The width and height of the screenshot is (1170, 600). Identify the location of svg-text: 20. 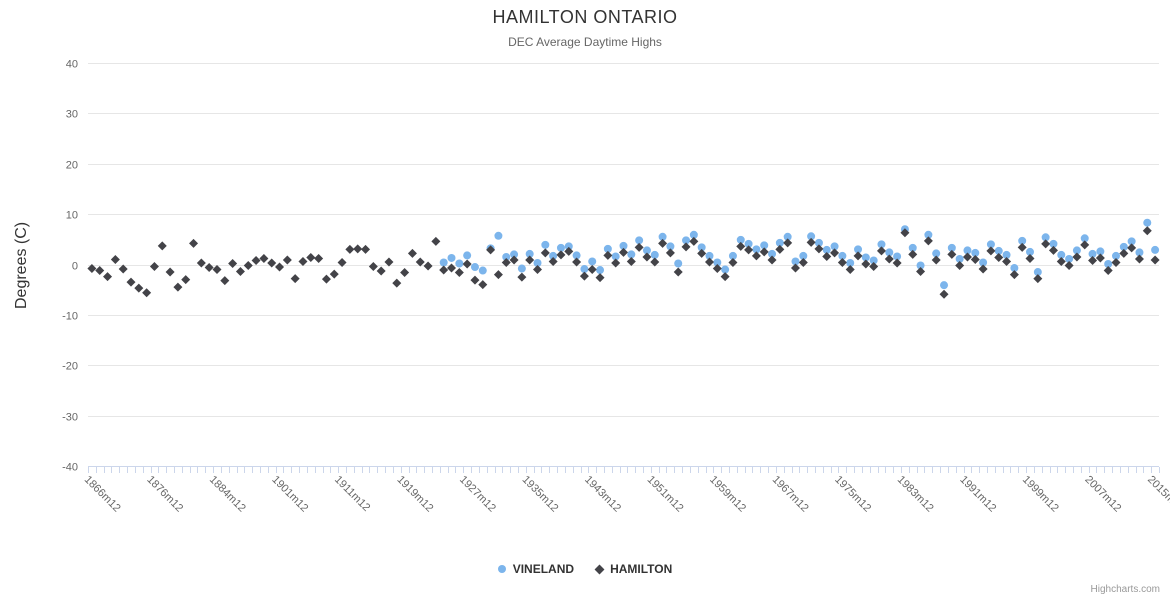
(72, 166).